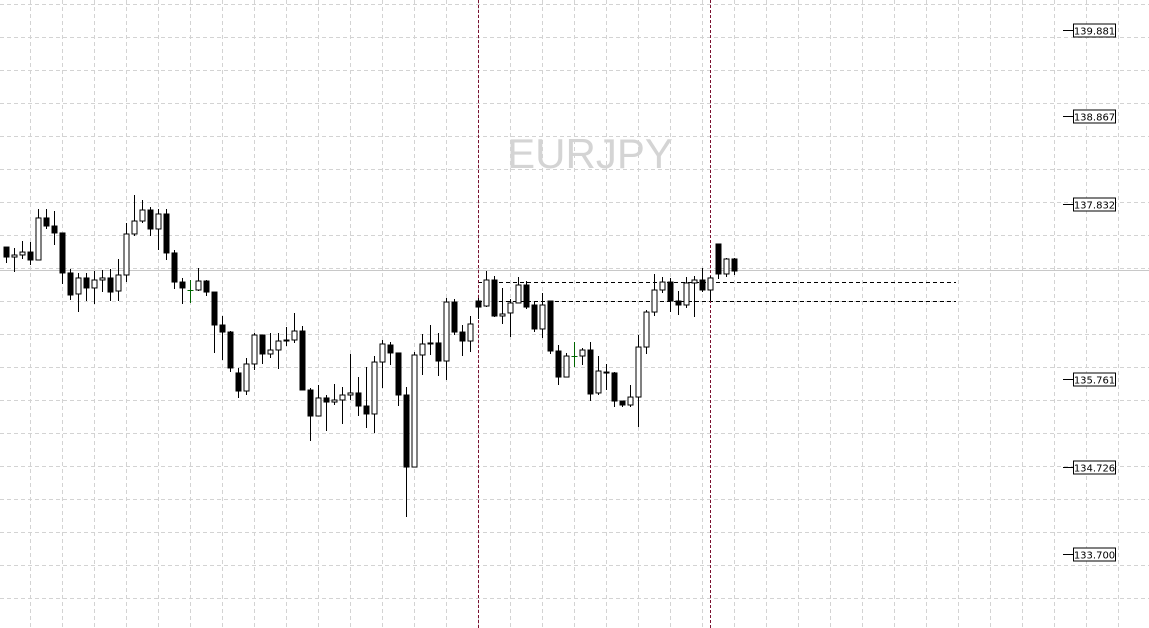  I want to click on horizontal-levels, so click(717, 292).